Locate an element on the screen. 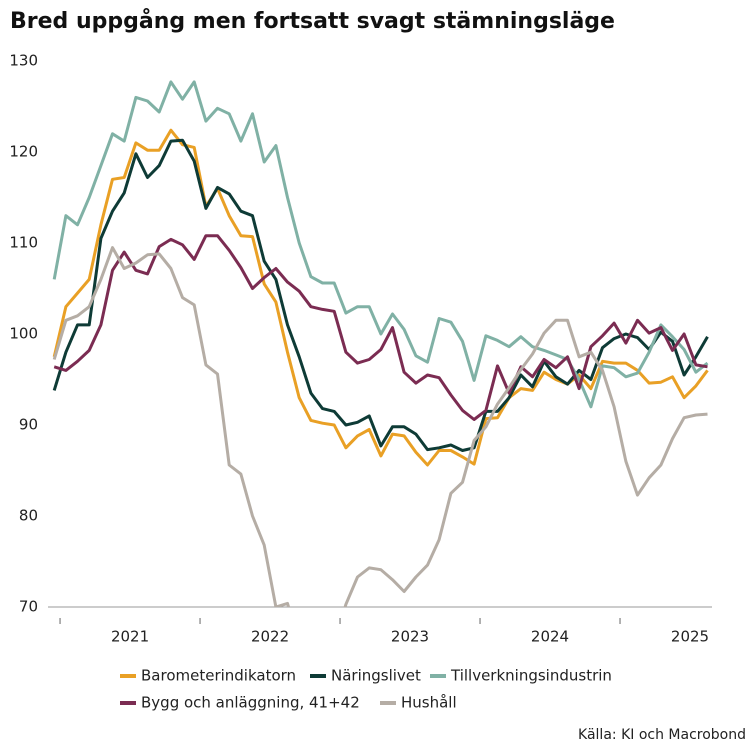  y-tick-label: 120 is located at coordinates (23, 152).